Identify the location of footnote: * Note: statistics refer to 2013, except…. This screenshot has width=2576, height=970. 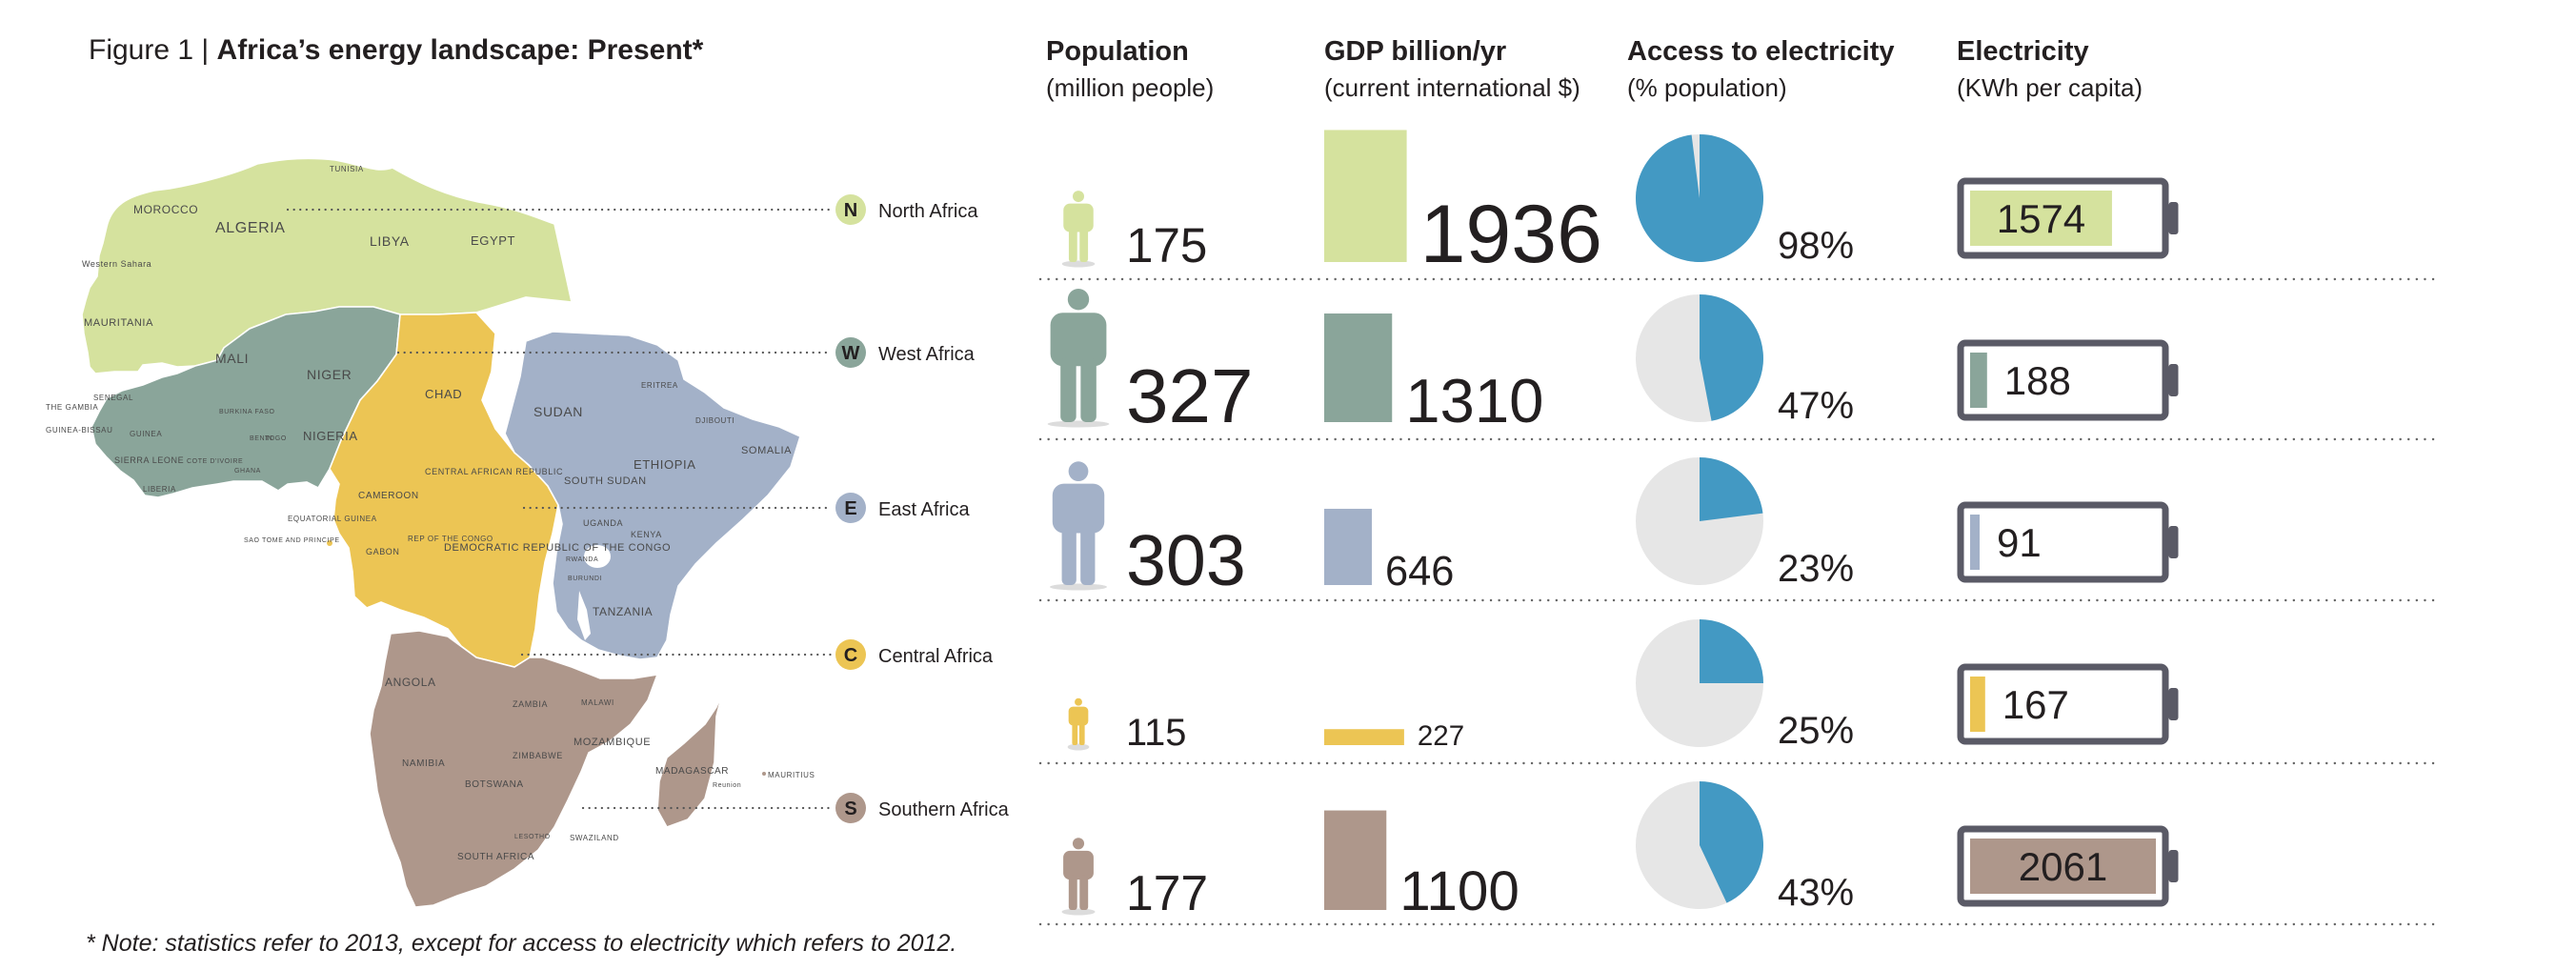
(521, 944).